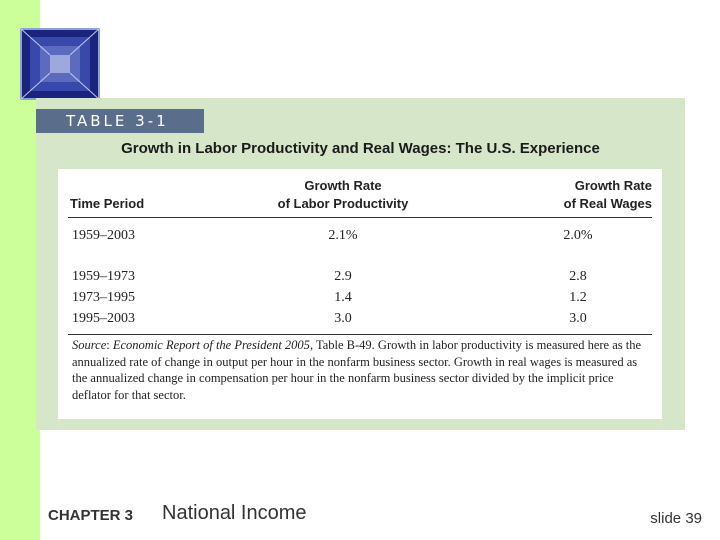  Describe the element at coordinates (343, 185) in the screenshot. I see `header-productivity-line1: Growth Rate` at that location.